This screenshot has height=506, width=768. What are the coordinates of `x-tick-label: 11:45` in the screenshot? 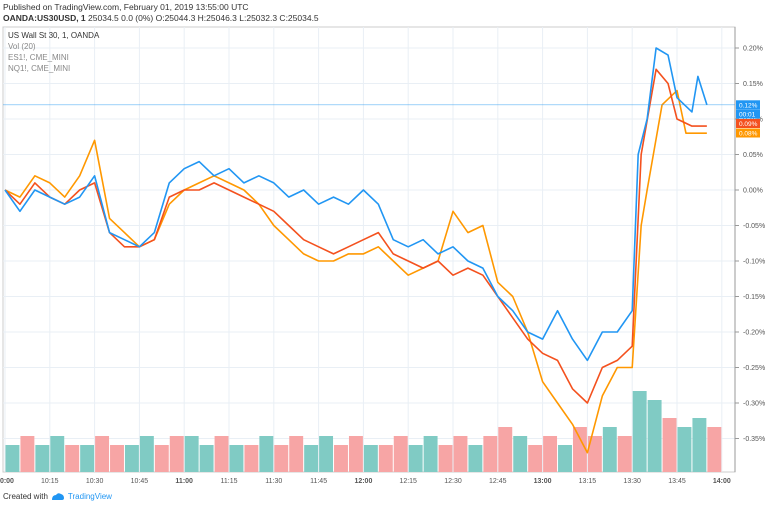 It's located at (318, 481).